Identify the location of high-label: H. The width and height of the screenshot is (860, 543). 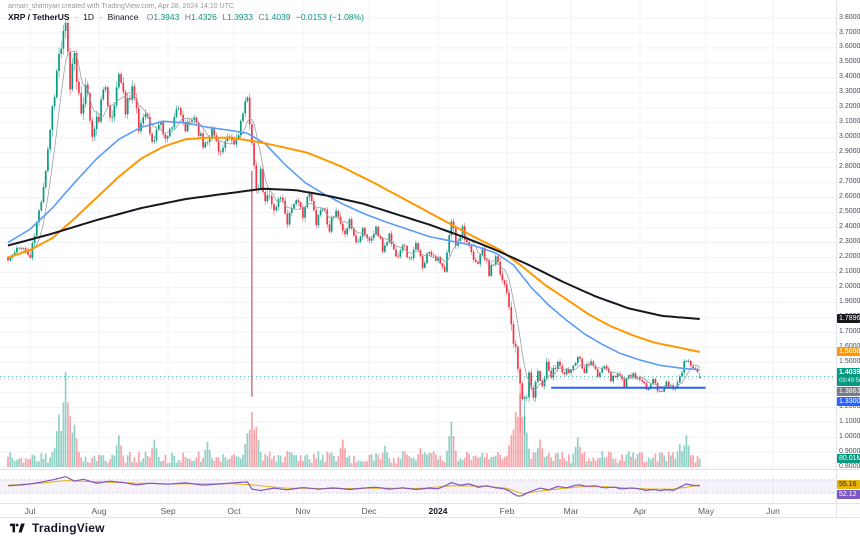
(187, 17).